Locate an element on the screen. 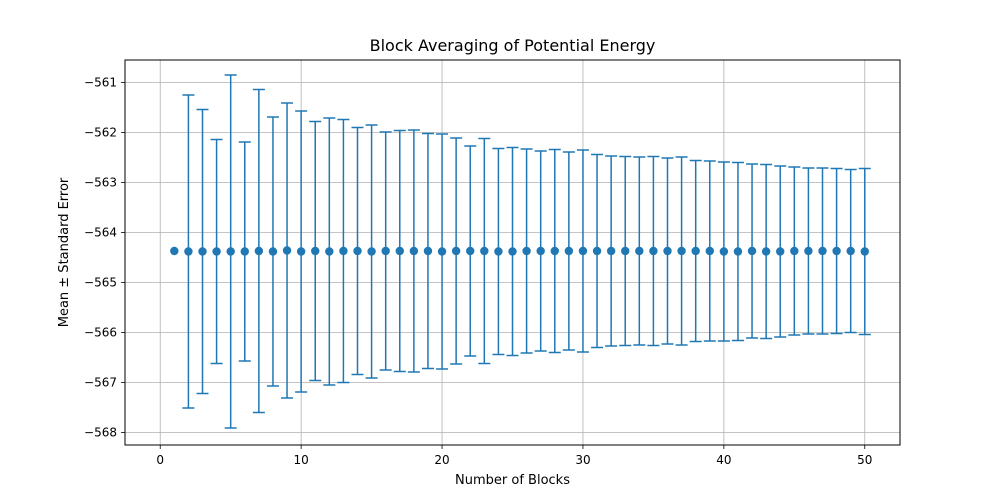 This screenshot has height=500, width=1000. y-tick-label: −568 is located at coordinates (100, 433).